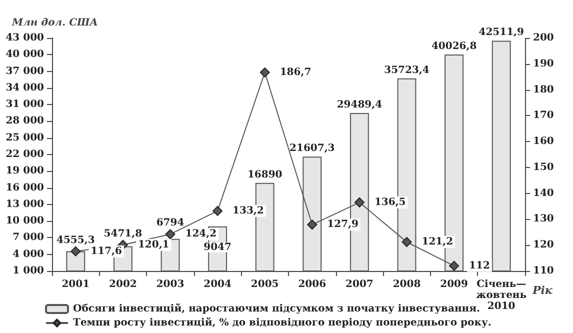  What do you see at coordinates (406, 284) in the screenshot?
I see `x-tick-label: 2008` at bounding box center [406, 284].